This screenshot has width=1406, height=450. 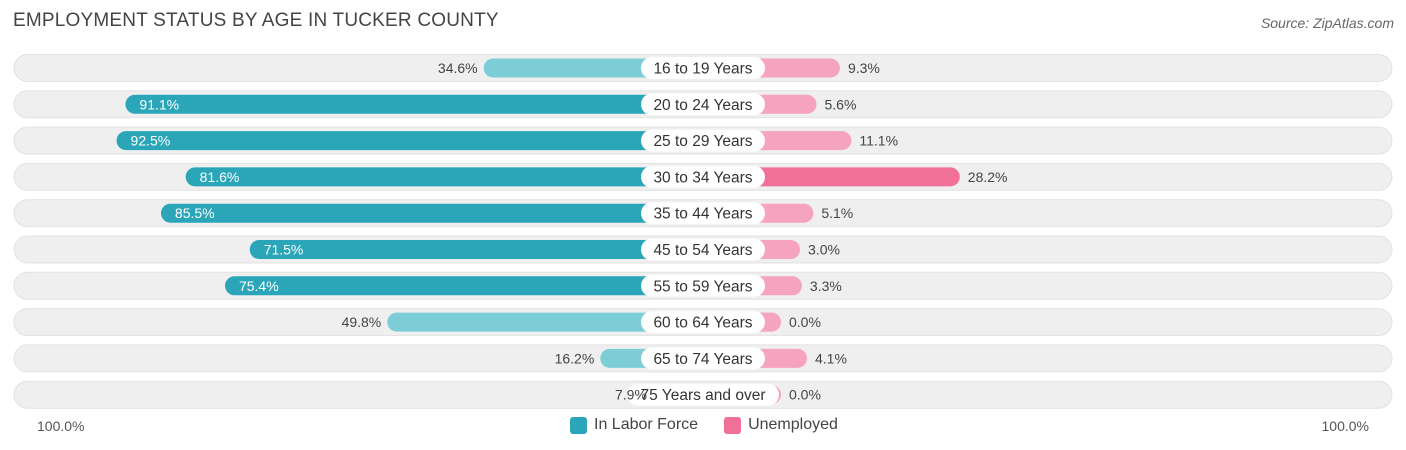 I want to click on value-label-labor-force: 16.2%, so click(x=575, y=358).